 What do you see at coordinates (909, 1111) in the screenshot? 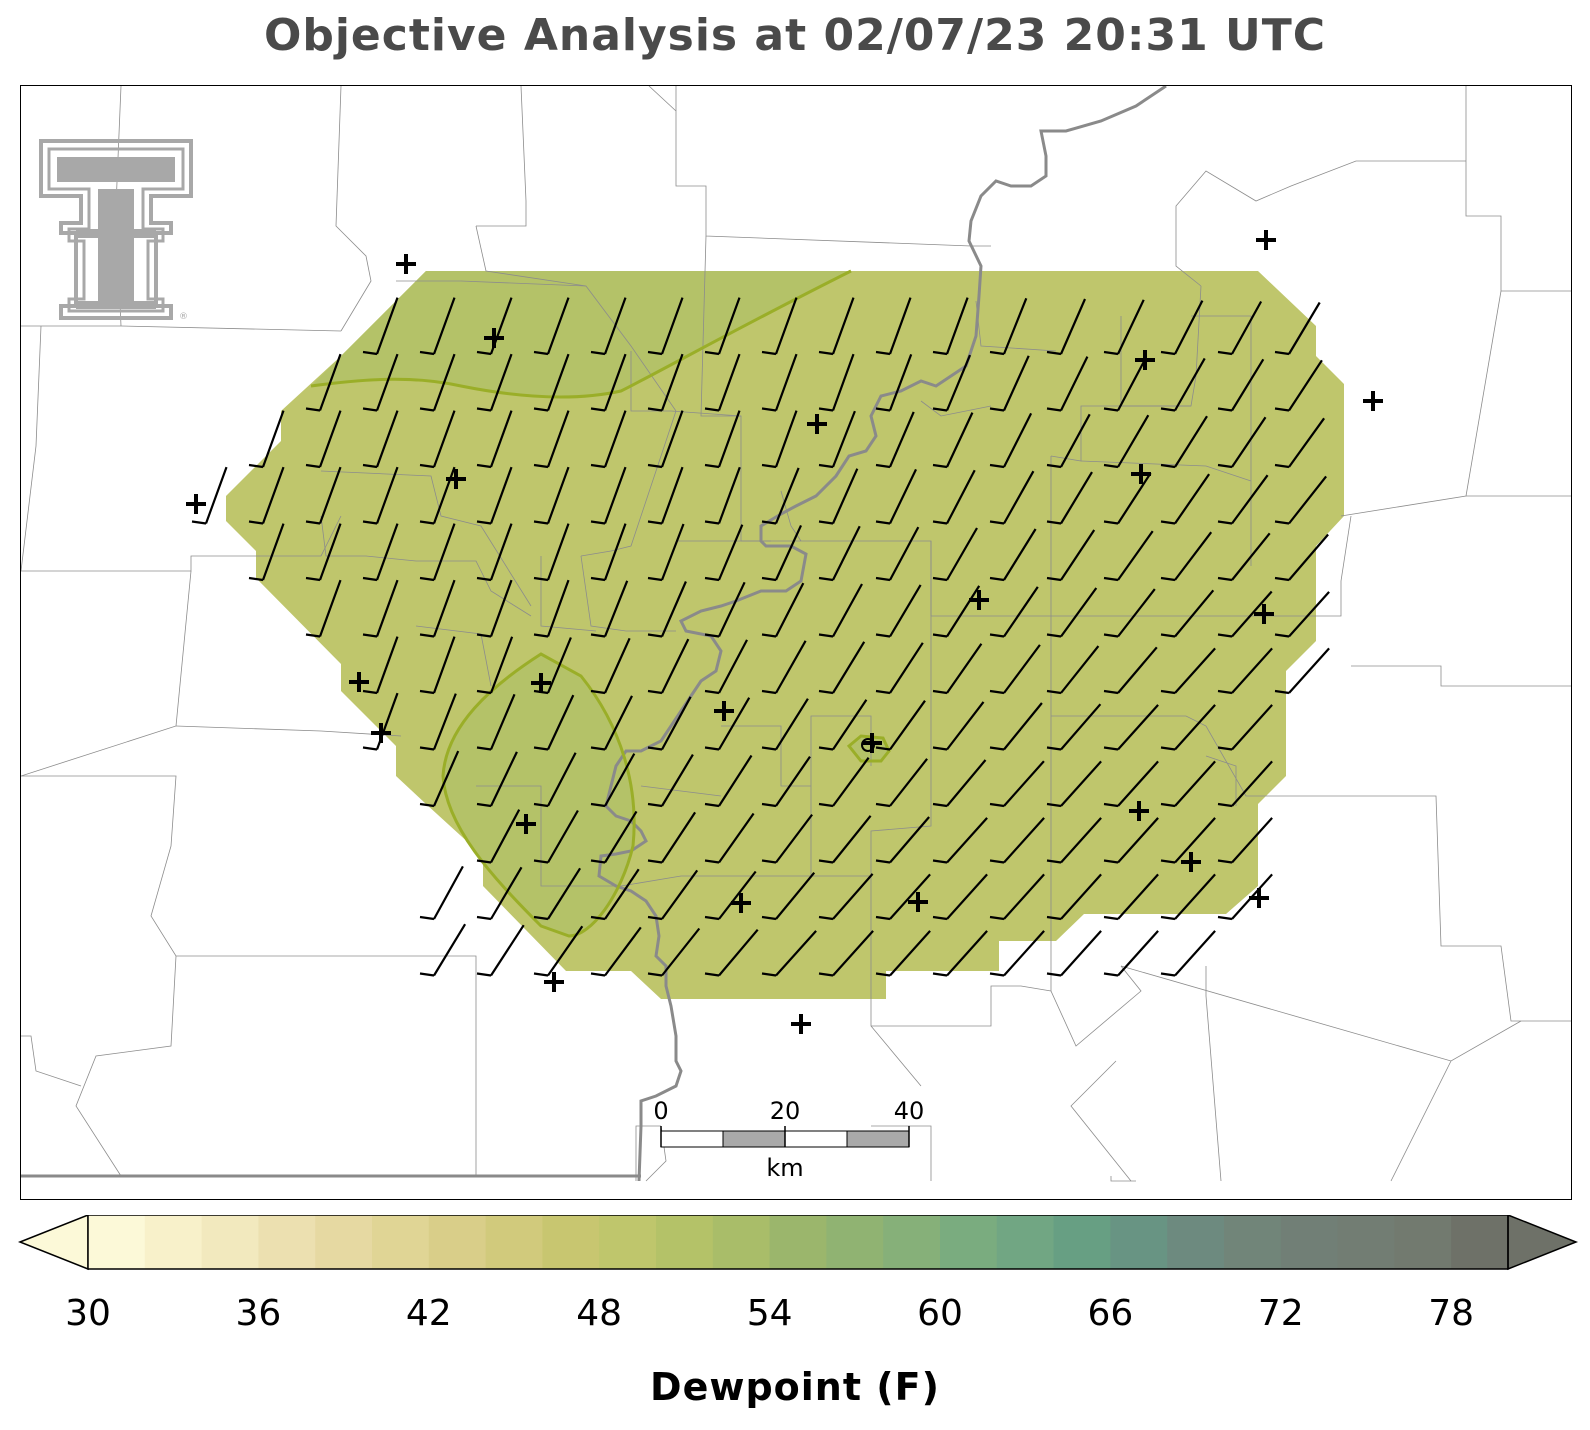
I see `scalebar-label-40: 40` at bounding box center [909, 1111].